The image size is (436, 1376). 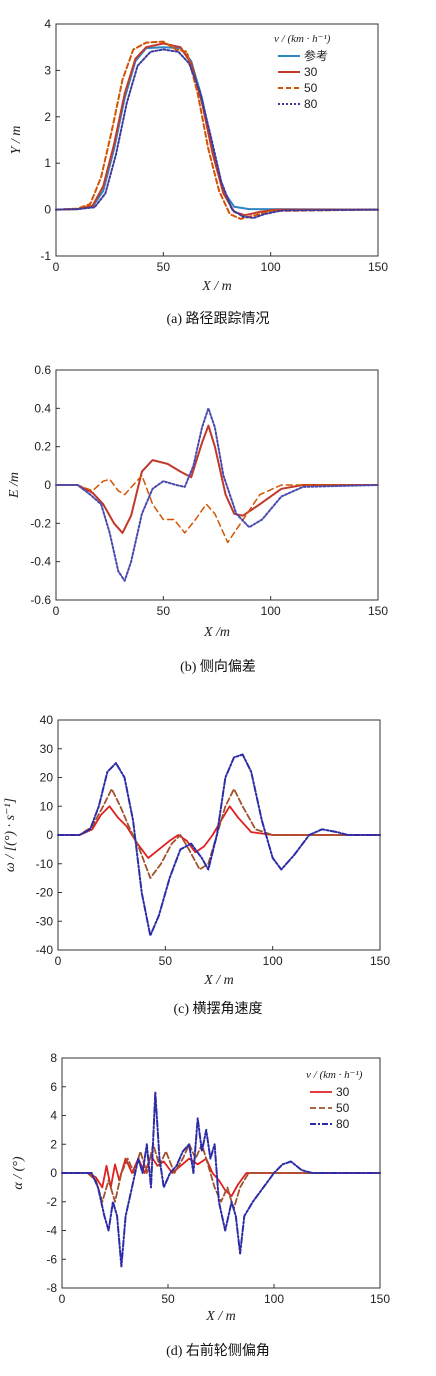 I want to click on plot-frame, so click(x=217, y=140).